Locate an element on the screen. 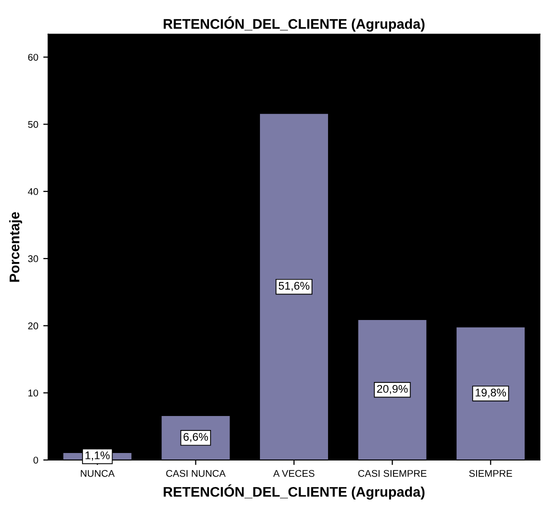 This screenshot has width=548, height=508. data-label: 51,6% is located at coordinates (294, 287).